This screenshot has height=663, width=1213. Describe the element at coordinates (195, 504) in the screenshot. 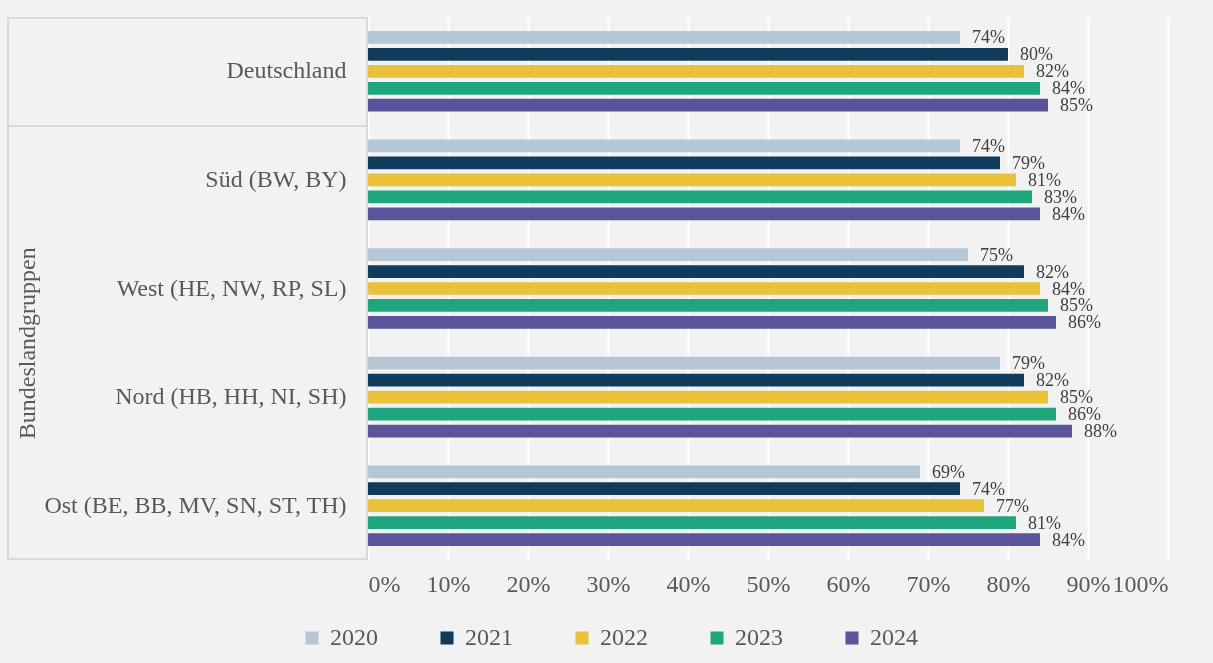

I see `y-tick-label: Ost (BE, BB, MV, SN, ST, TH)` at that location.